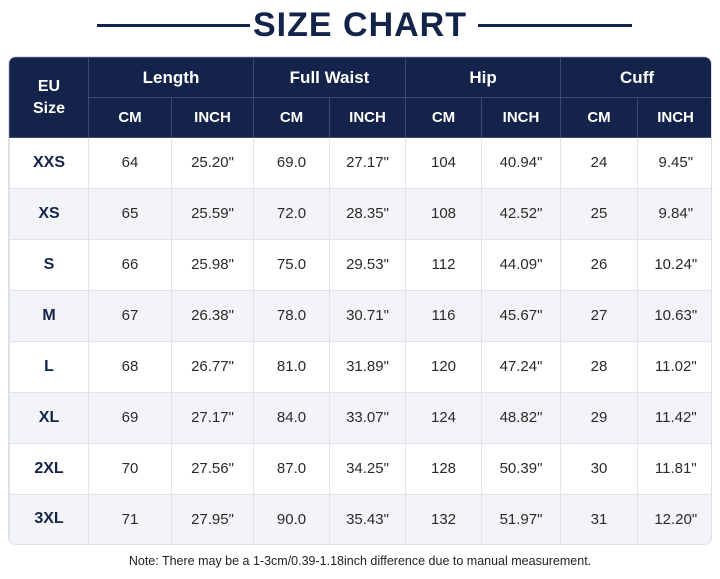  I want to click on cell: 84.0, so click(291, 417).